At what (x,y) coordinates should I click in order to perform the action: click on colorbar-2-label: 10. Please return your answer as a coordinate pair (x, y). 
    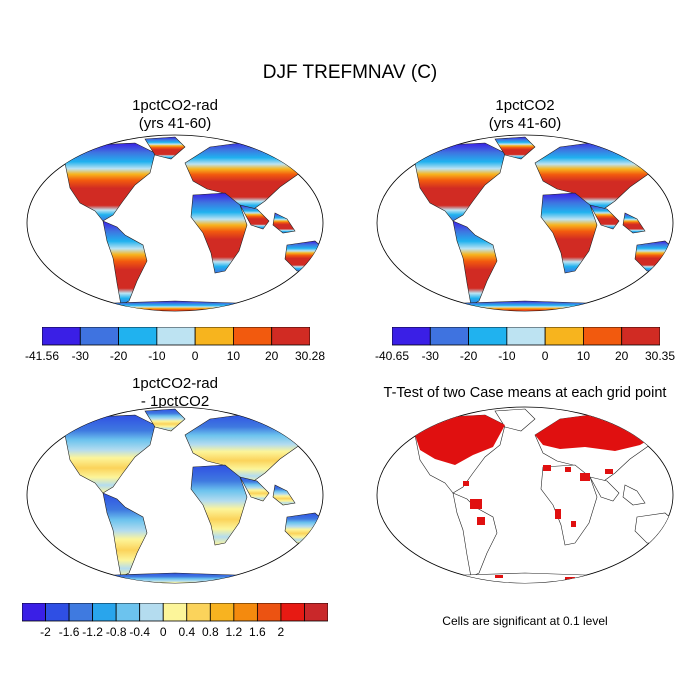
    Looking at the image, I should click on (583, 356).